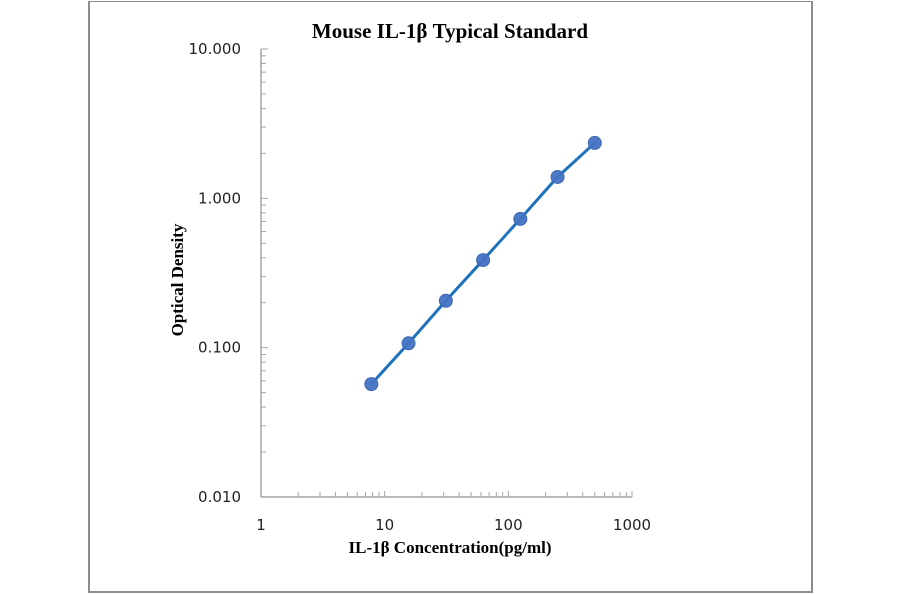 The width and height of the screenshot is (900, 594). Describe the element at coordinates (384, 525) in the screenshot. I see `x-tick-label: 10` at that location.